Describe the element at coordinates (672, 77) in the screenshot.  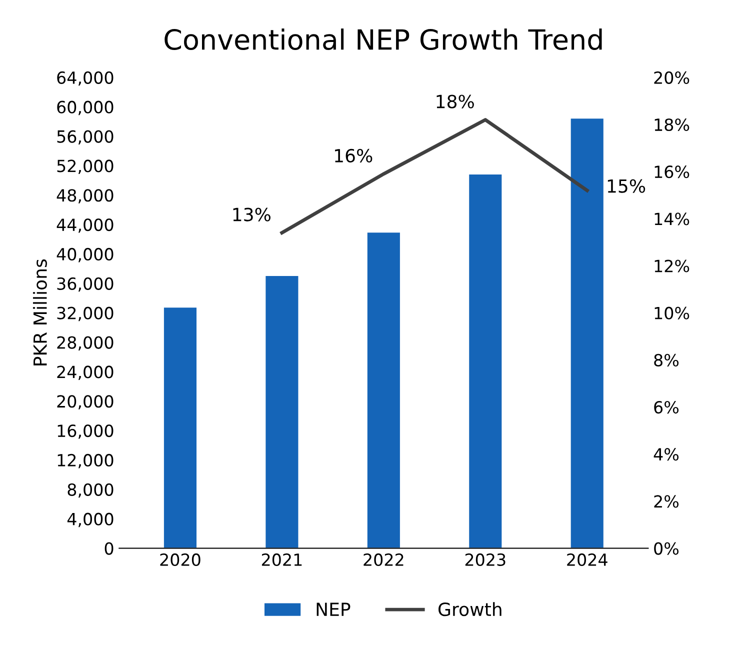
I see `y2-tick-label: 20%` at that location.